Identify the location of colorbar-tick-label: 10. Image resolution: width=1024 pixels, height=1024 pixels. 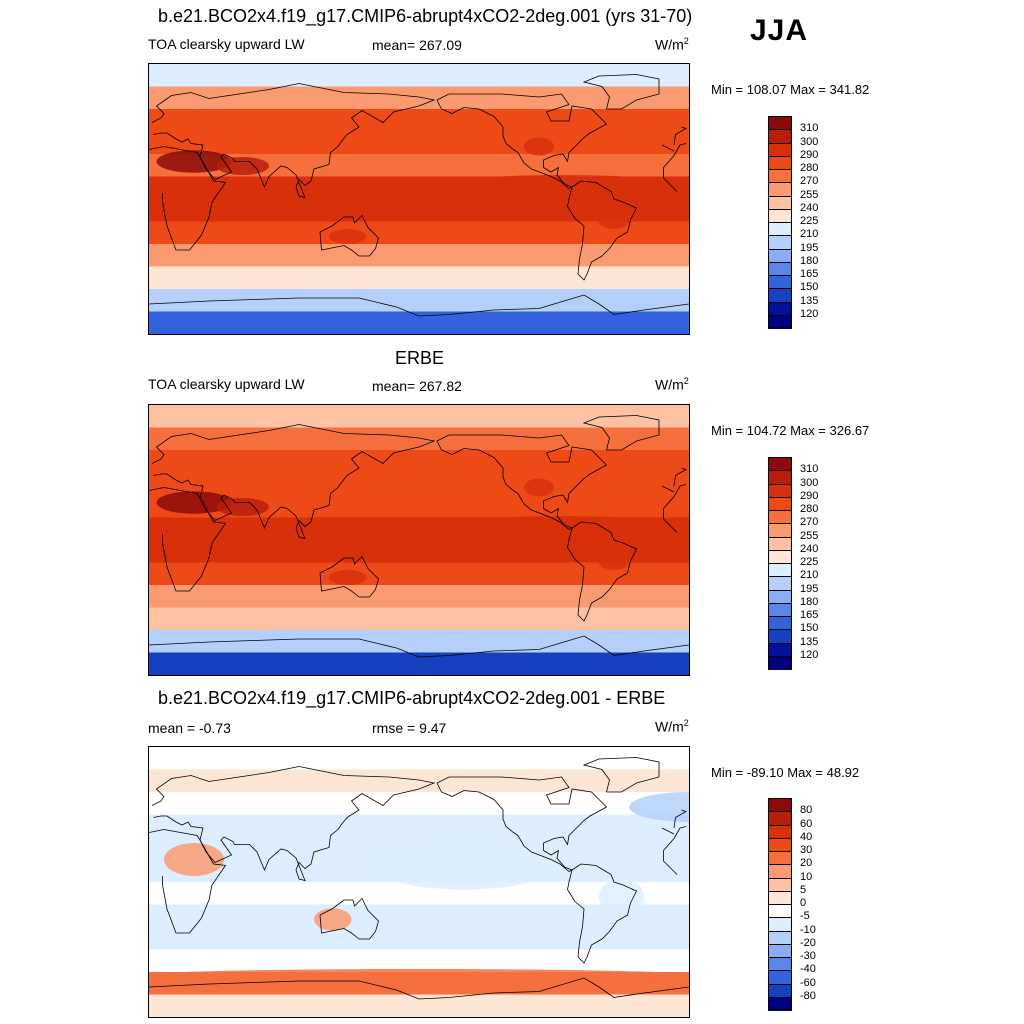
(806, 876).